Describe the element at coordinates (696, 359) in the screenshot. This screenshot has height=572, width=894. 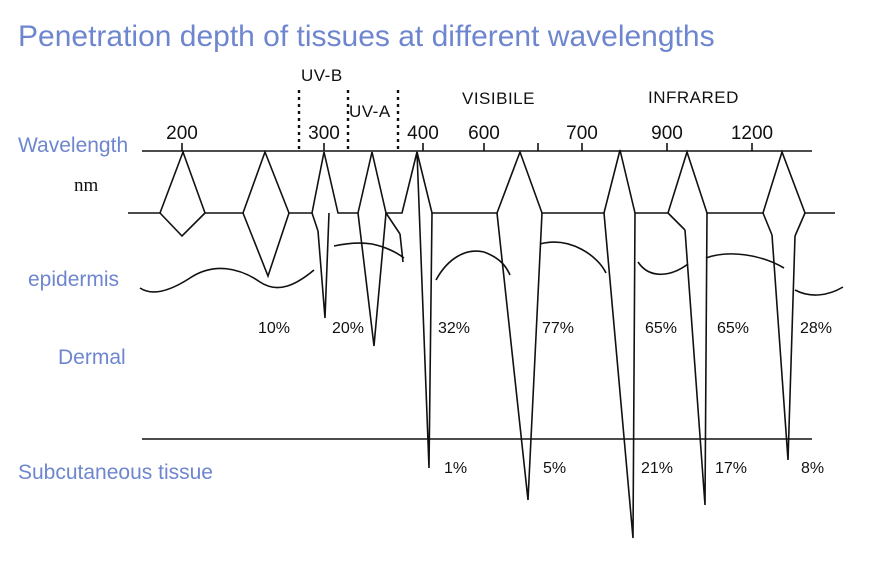
I see `spike-900nm` at that location.